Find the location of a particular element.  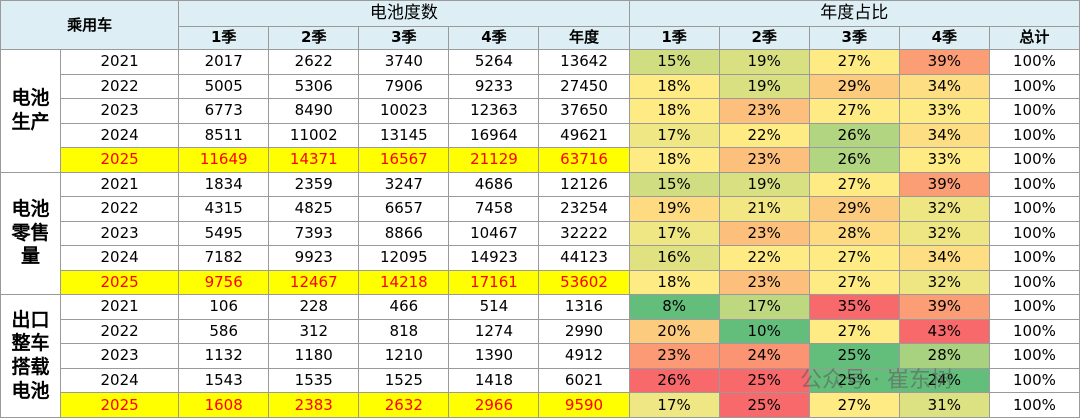

count-cell: 1132 is located at coordinates (224, 356).